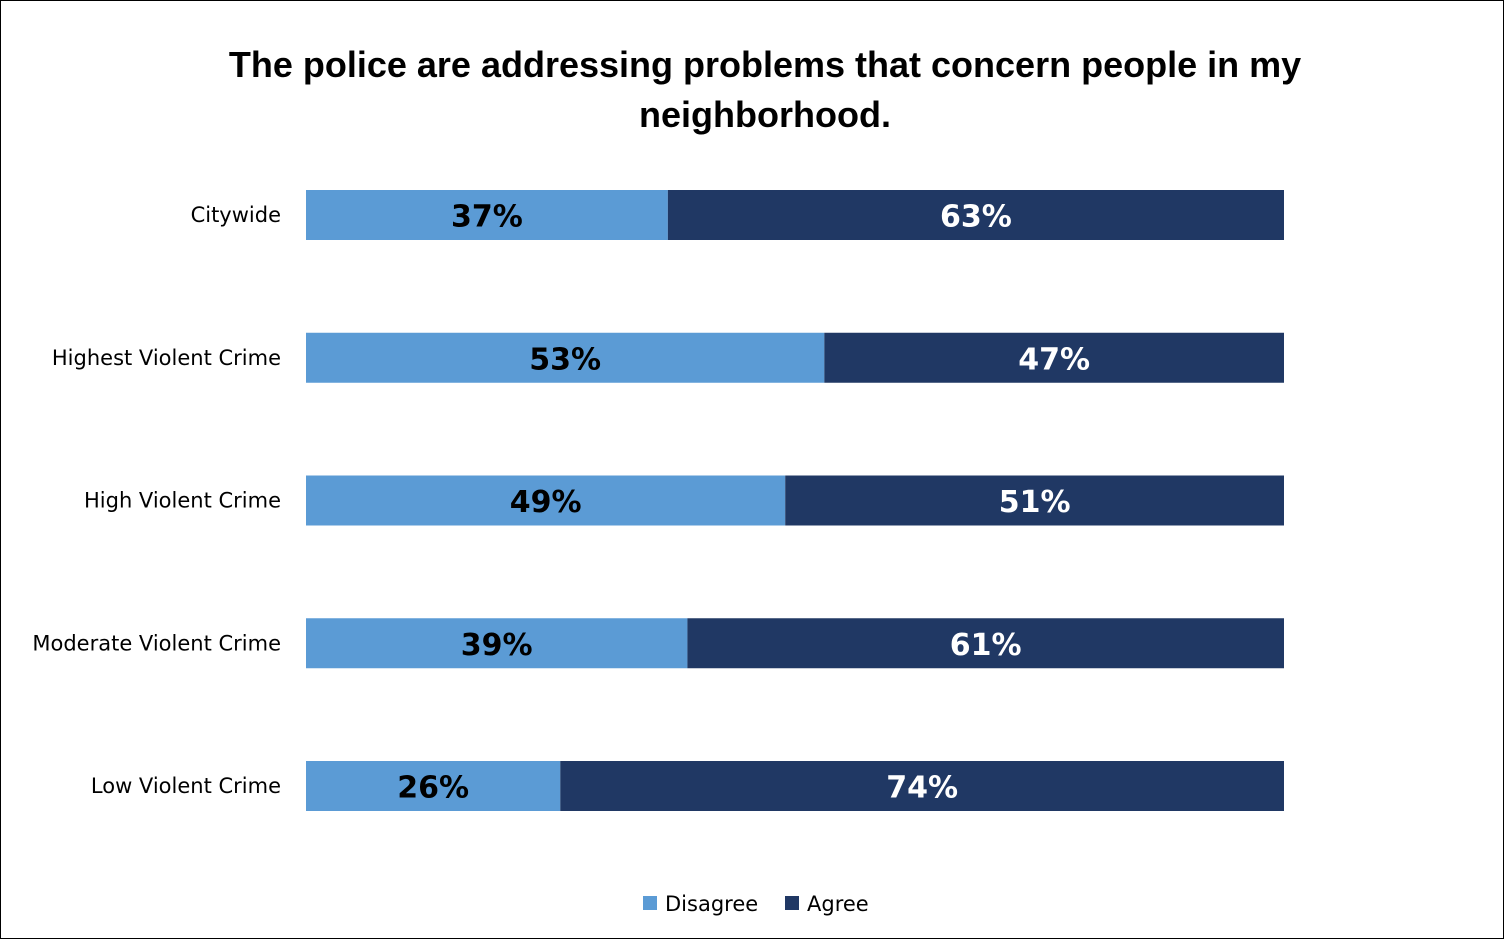 The height and width of the screenshot is (939, 1504). I want to click on data-label: 61%, so click(986, 645).